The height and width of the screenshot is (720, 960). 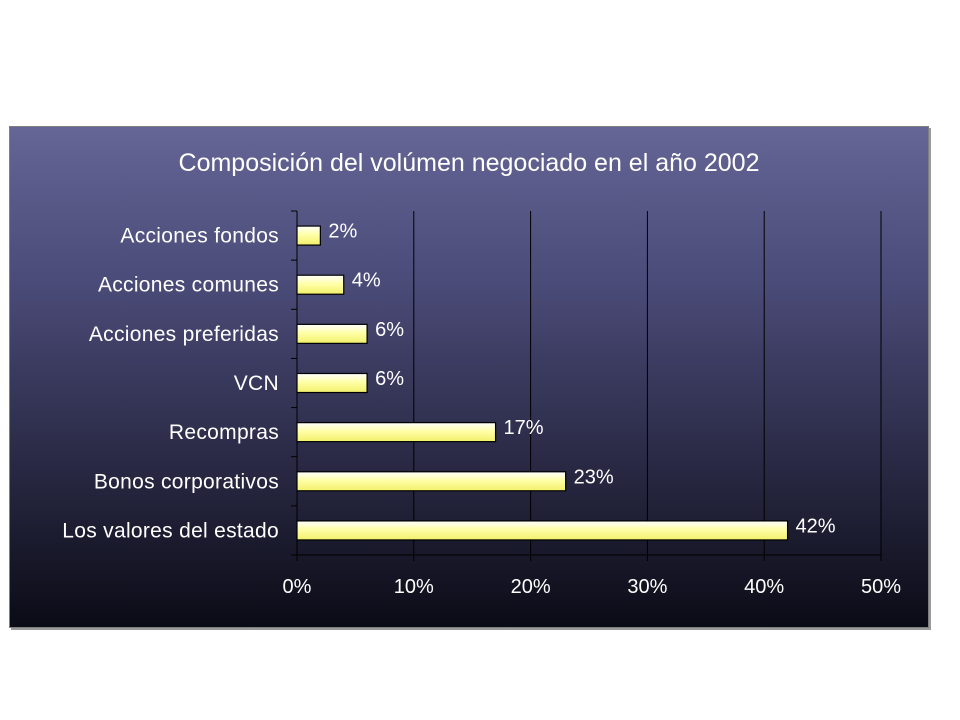 I want to click on x-tick-label: 0%, so click(x=297, y=587).